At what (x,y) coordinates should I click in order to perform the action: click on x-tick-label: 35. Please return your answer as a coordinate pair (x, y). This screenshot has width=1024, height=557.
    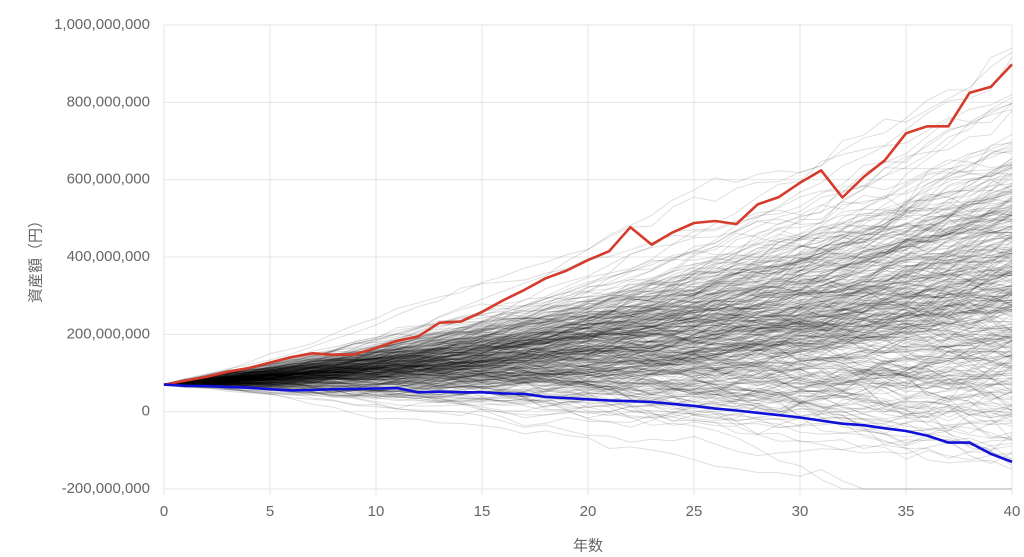
    Looking at the image, I should click on (906, 511).